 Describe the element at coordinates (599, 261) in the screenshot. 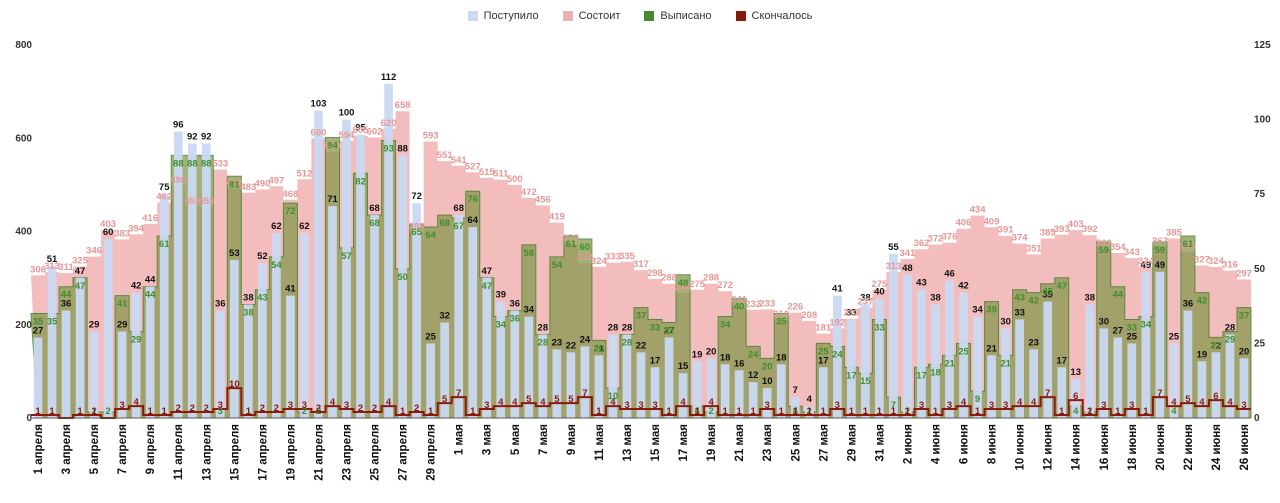

I see `label-remaining: 324` at that location.